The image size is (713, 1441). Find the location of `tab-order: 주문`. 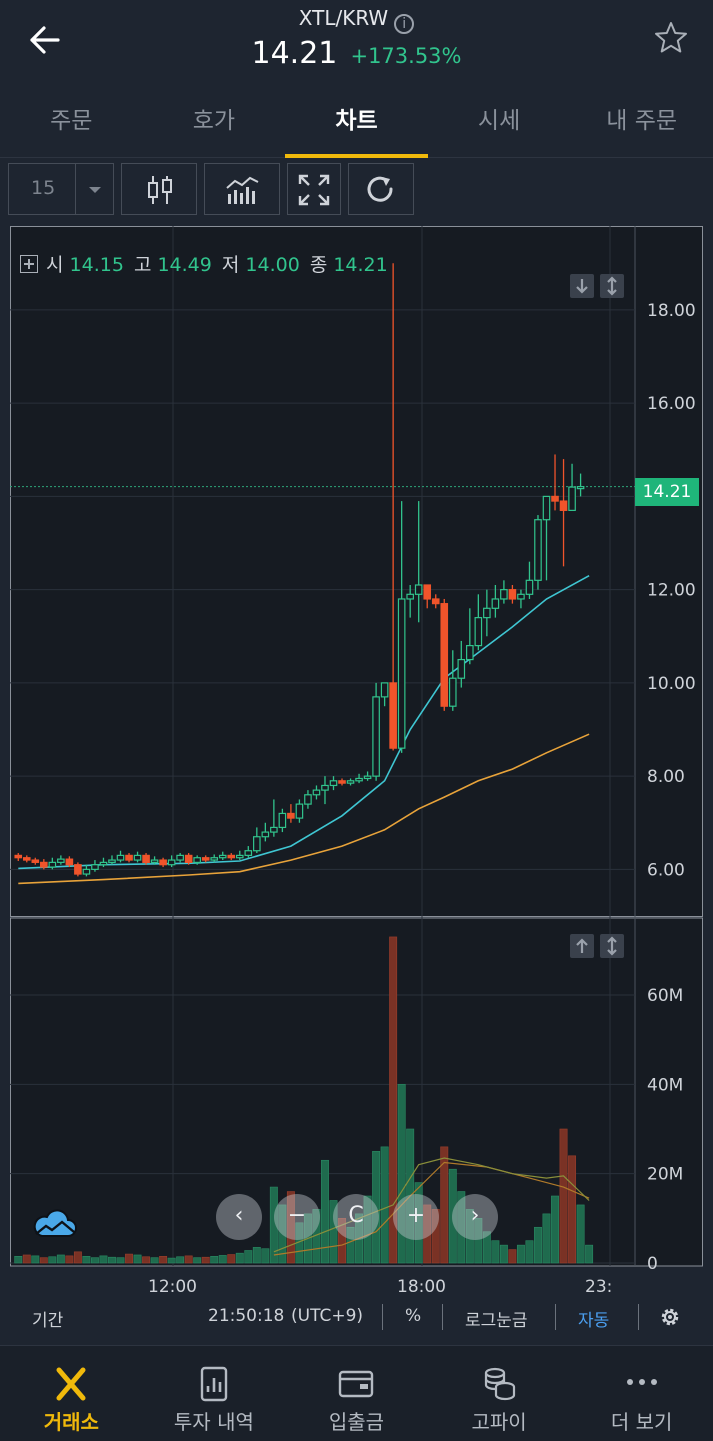

tab-order: 주문 is located at coordinates (71, 121).